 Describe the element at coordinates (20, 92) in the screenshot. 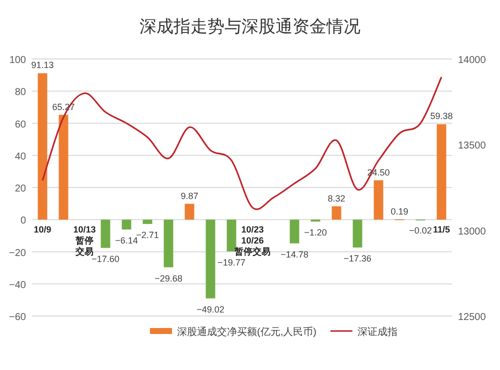

I see `y-tick-label: 80` at that location.